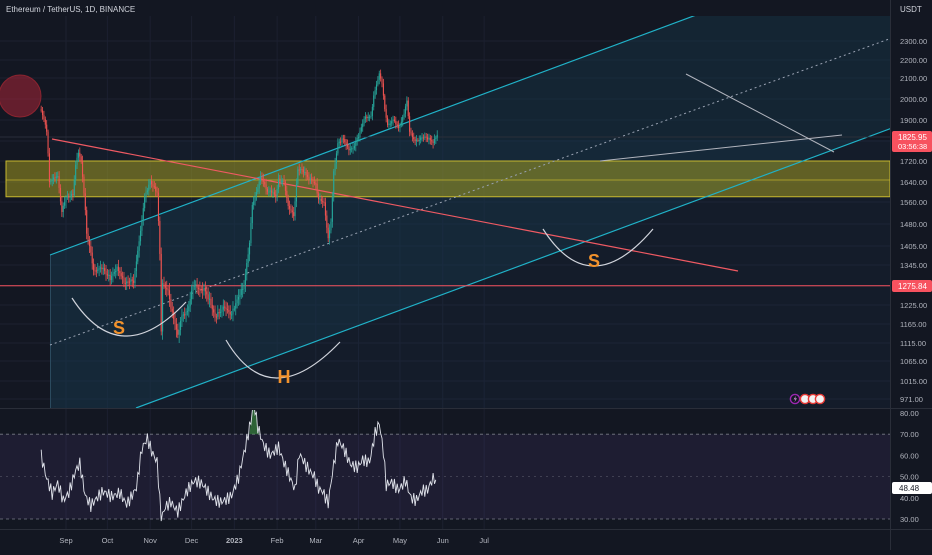 The height and width of the screenshot is (555, 932). I want to click on time-tick-label: Feb, so click(277, 540).